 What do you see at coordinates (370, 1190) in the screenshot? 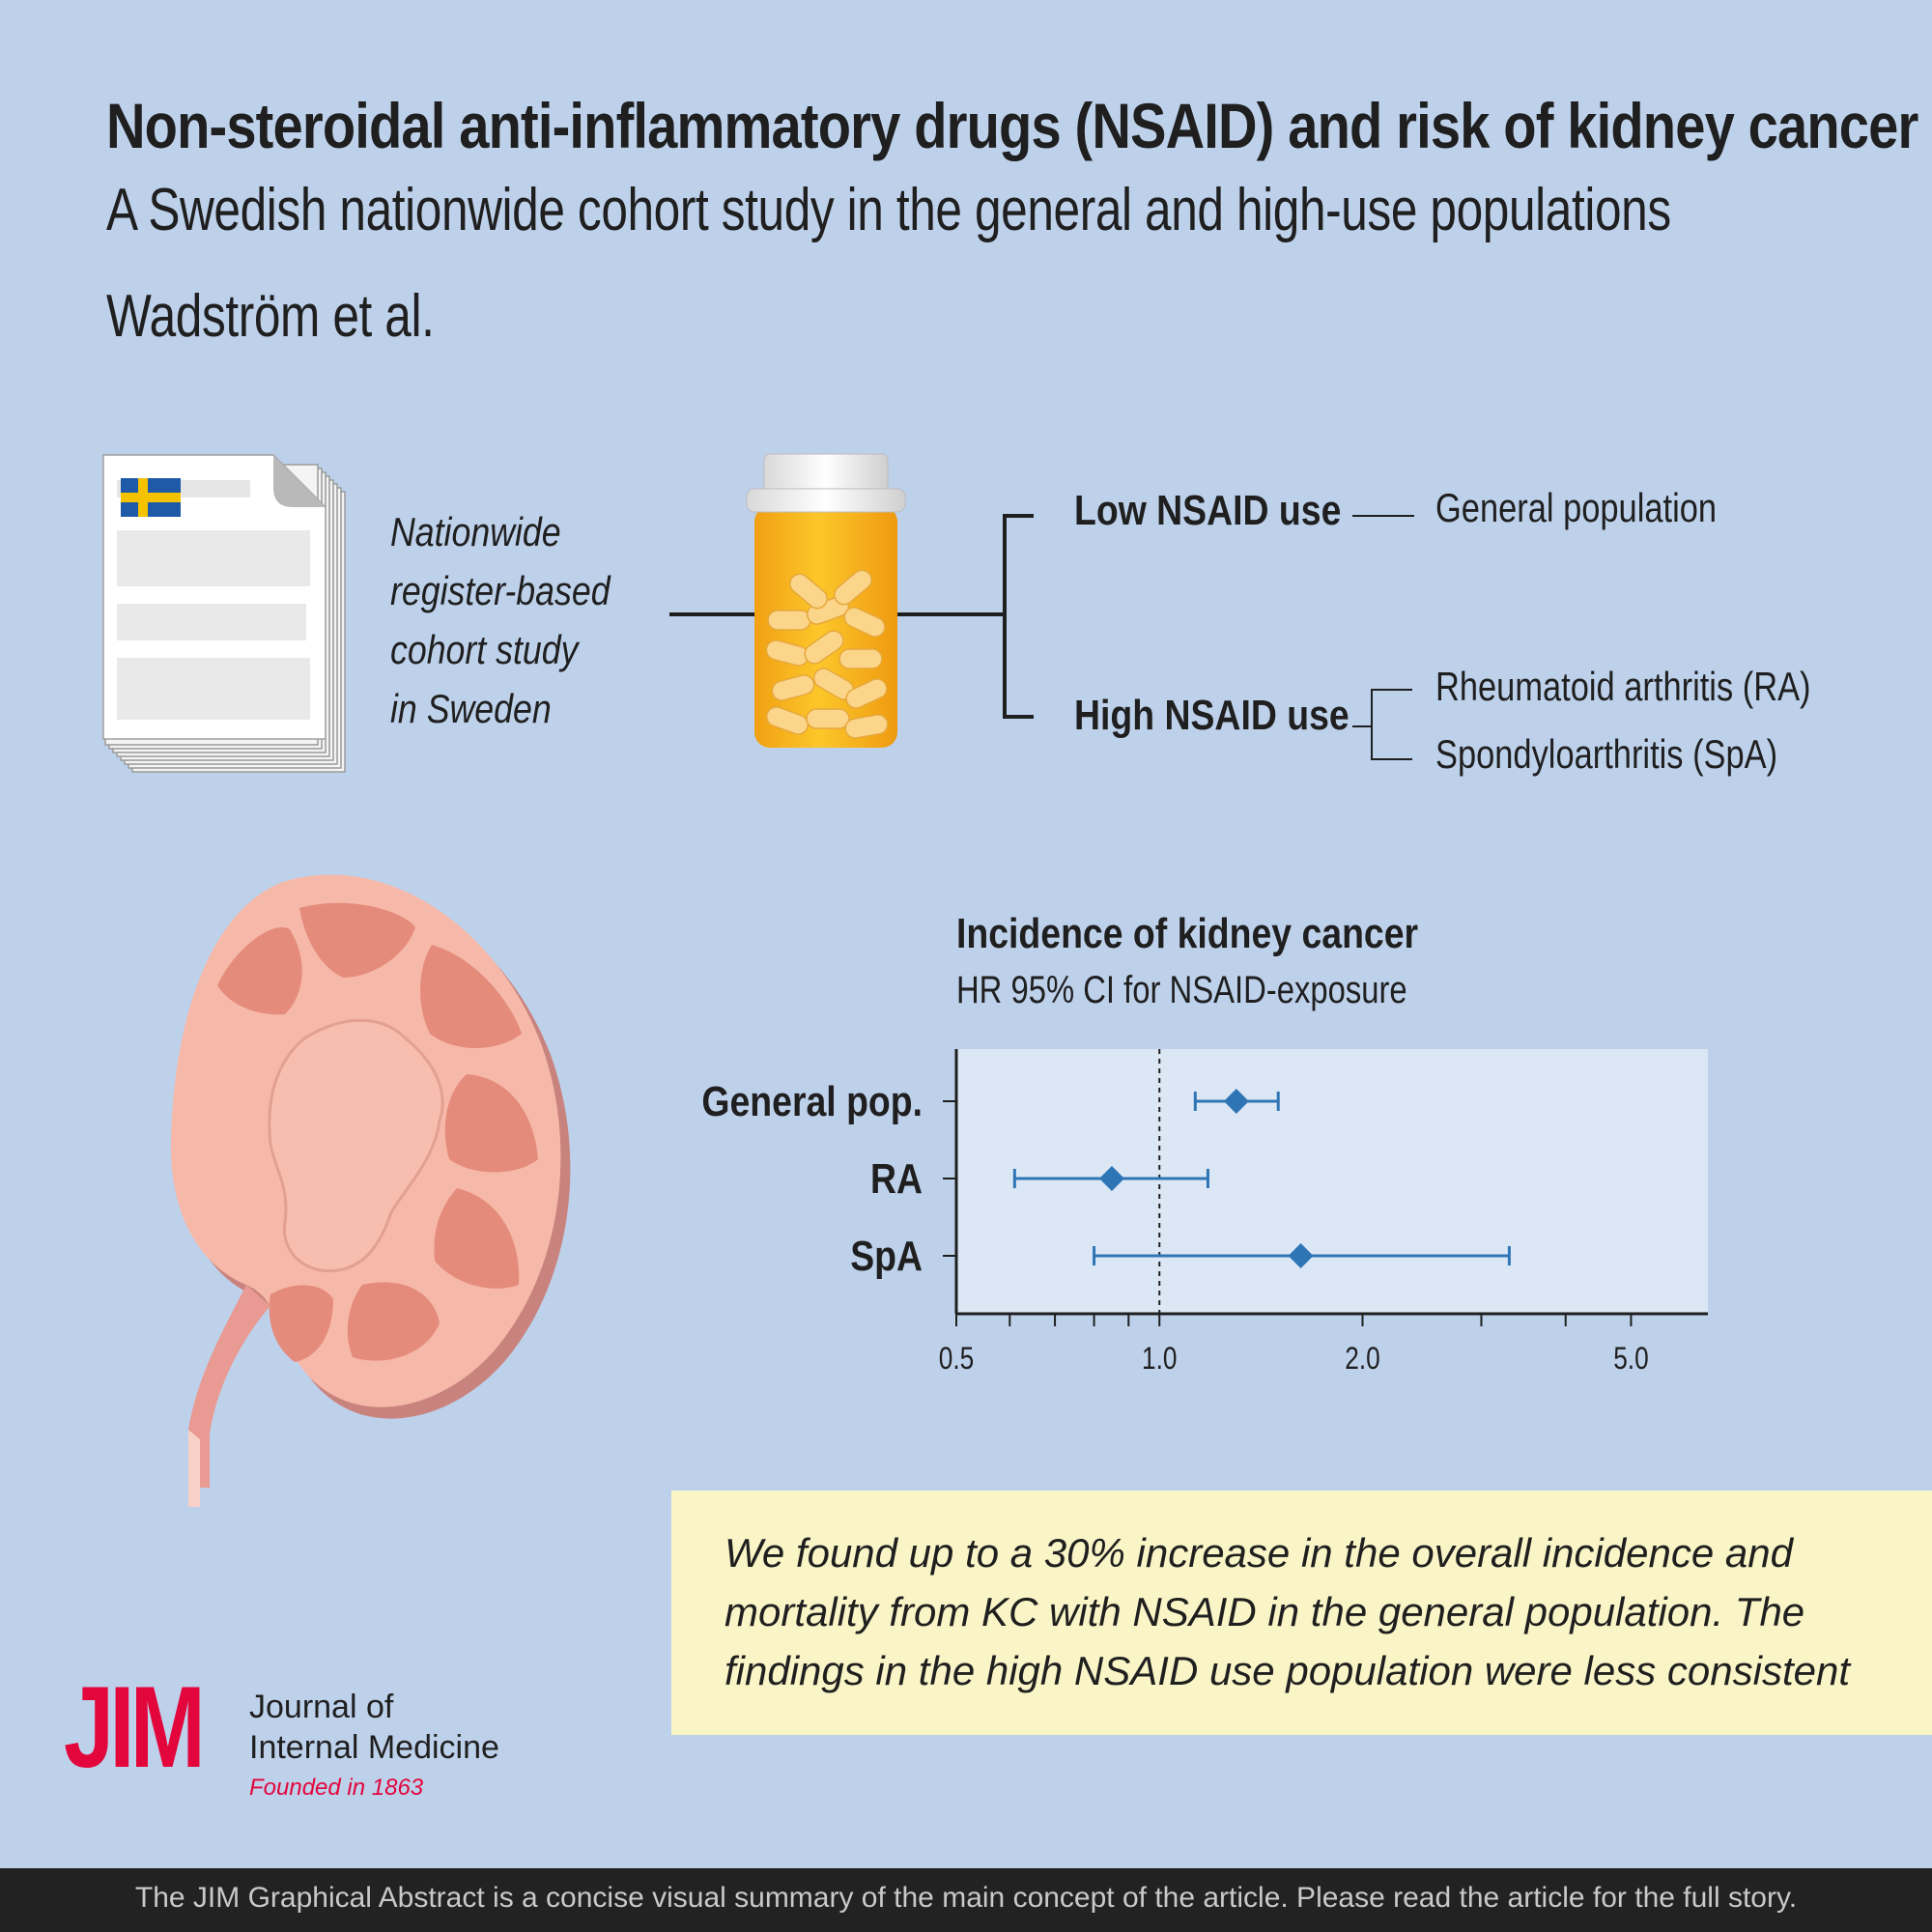
I see `kidney-icon` at bounding box center [370, 1190].